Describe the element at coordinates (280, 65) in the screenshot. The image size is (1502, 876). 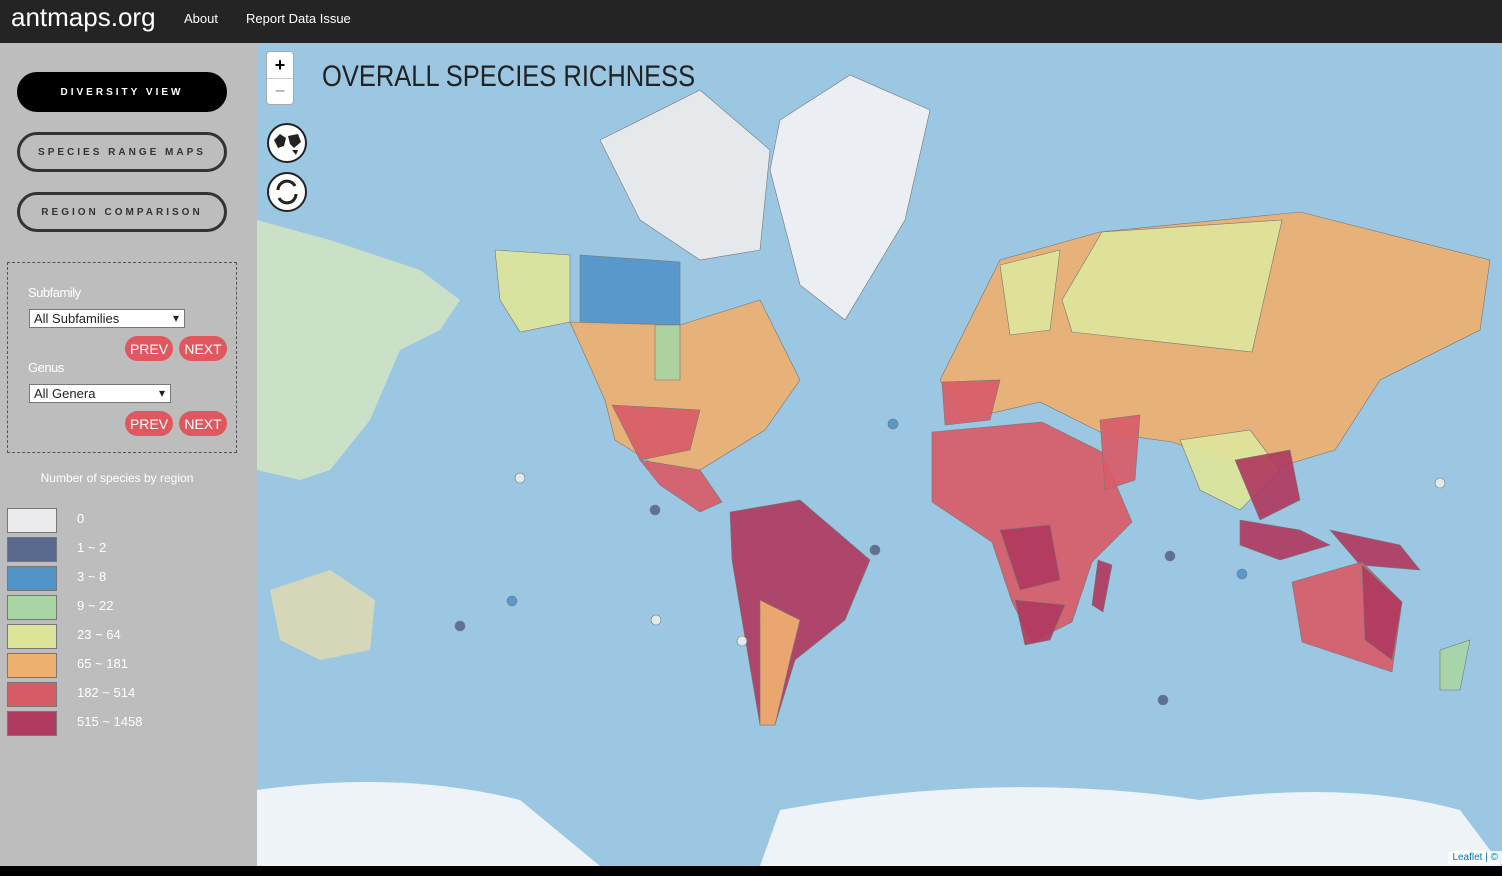
I see `zoom-in: +` at that location.